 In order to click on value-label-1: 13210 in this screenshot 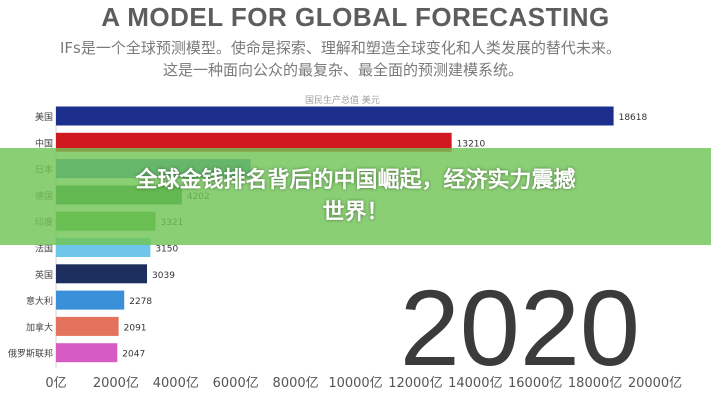, I will do `click(471, 144)`.